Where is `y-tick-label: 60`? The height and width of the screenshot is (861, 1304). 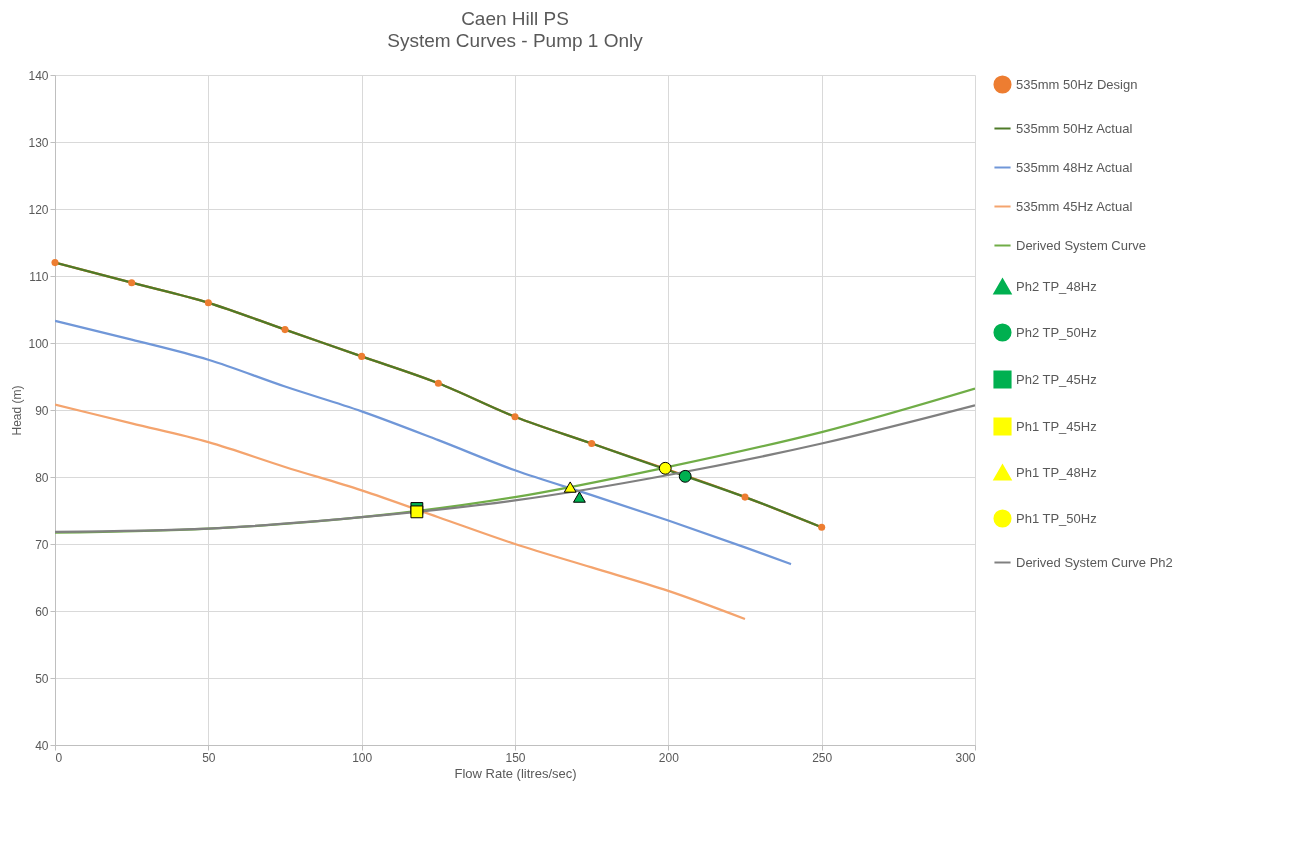
y-tick-label: 60 is located at coordinates (42, 611).